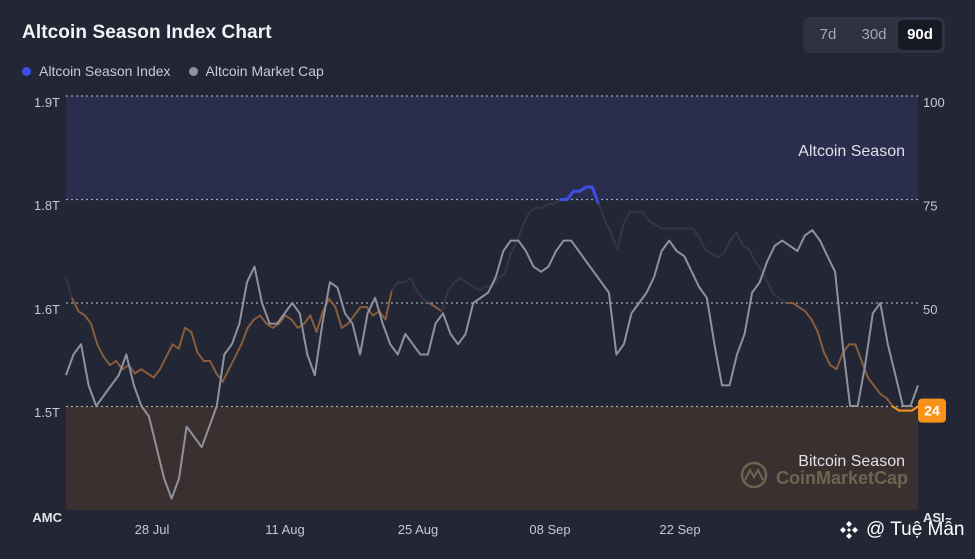  I want to click on chart-title: Altcoin Season Index Chart, so click(147, 32).